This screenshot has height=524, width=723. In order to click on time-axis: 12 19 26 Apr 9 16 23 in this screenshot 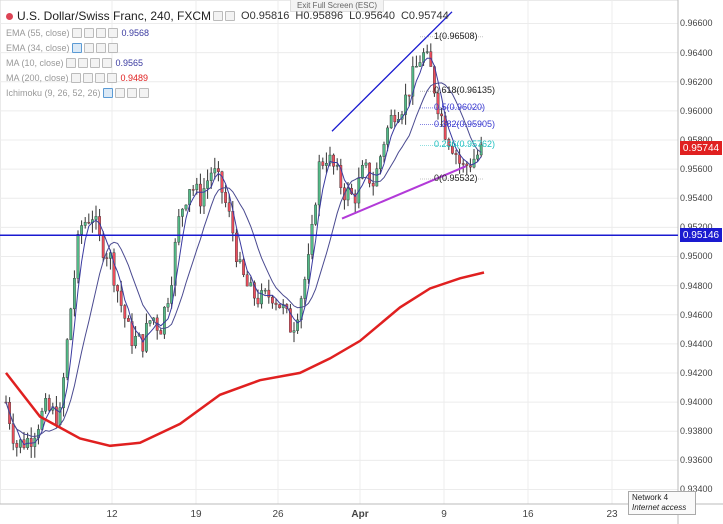, I will do `click(339, 514)`.